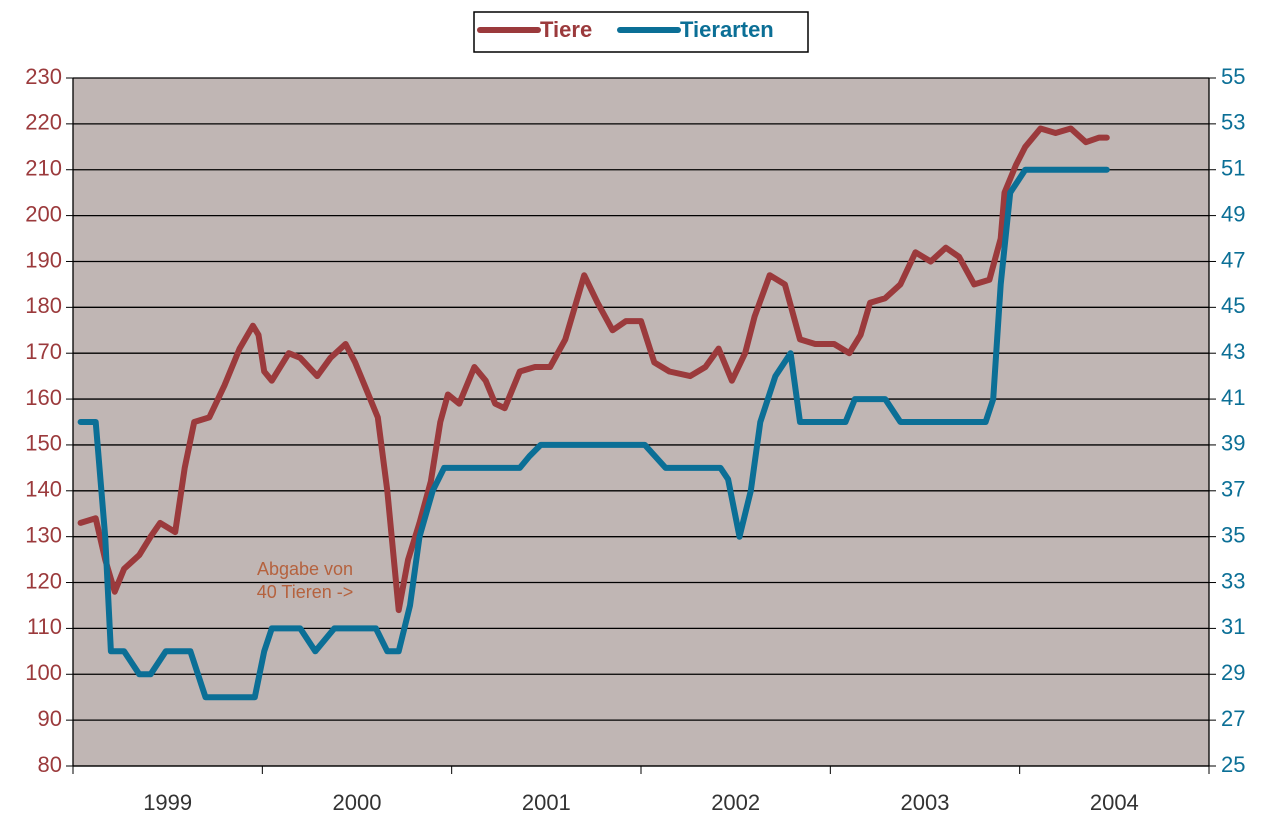 This screenshot has width=1269, height=818. Describe the element at coordinates (1233, 672) in the screenshot. I see `y2-tick-label: 29` at that location.